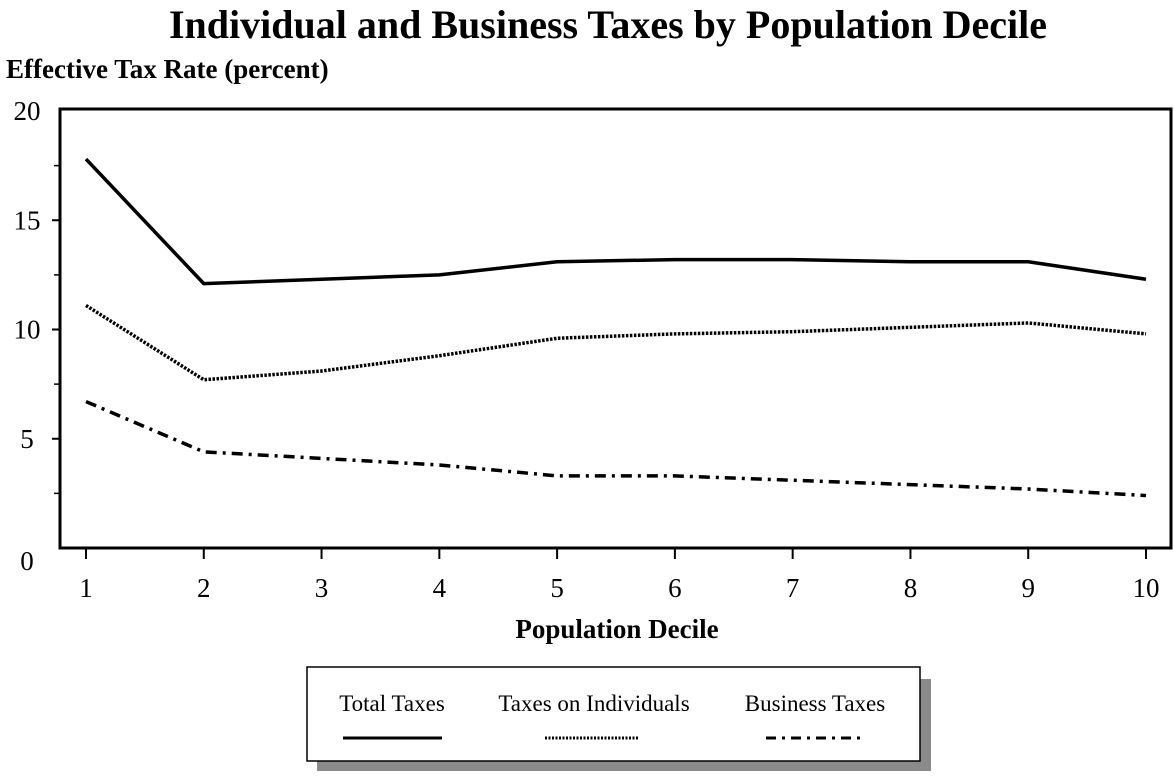  What do you see at coordinates (27, 439) in the screenshot?
I see `y-tick-label: 5` at bounding box center [27, 439].